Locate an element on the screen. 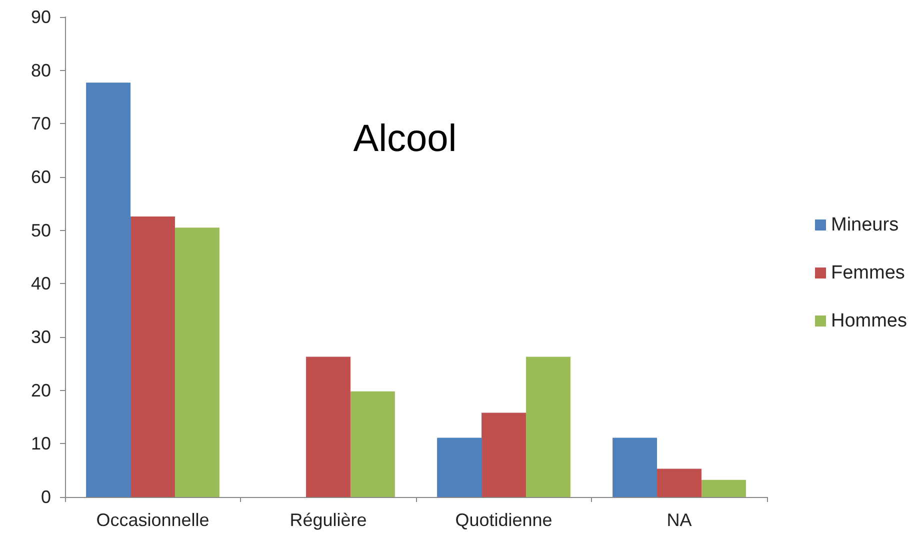 This screenshot has width=917, height=546. y-tick-label: 30 is located at coordinates (40, 337).